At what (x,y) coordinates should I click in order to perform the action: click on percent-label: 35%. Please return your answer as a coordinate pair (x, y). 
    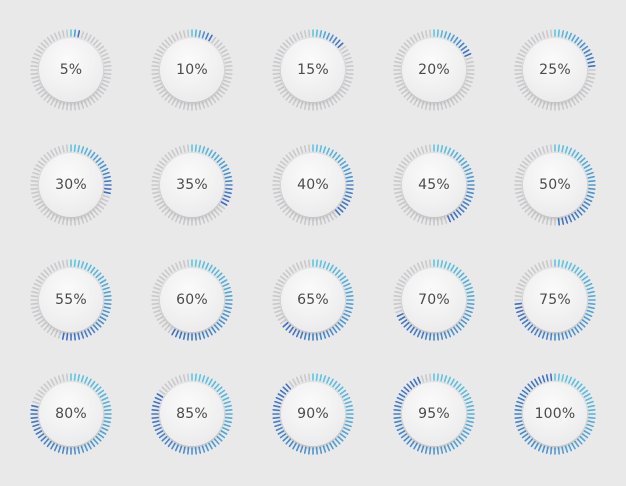
    Looking at the image, I should click on (192, 185).